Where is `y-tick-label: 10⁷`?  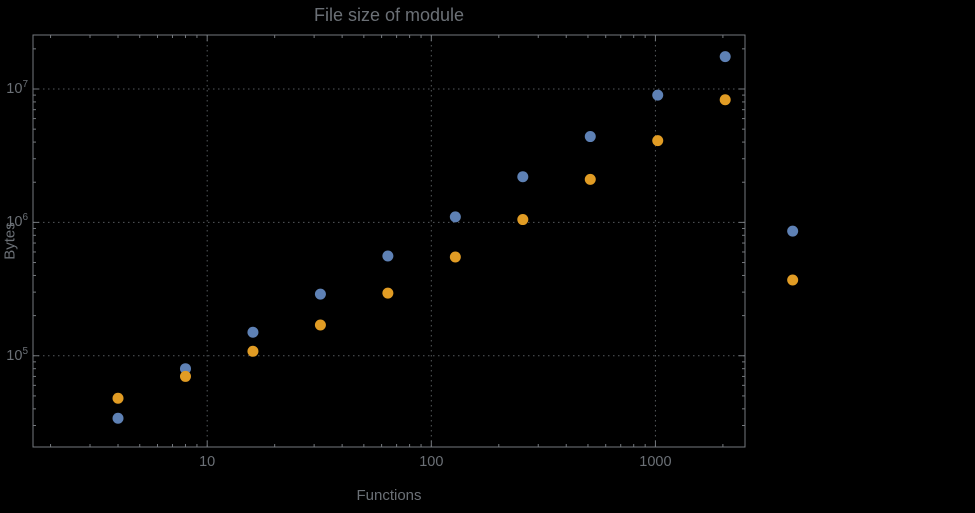 y-tick-label: 10⁷ is located at coordinates (17, 87).